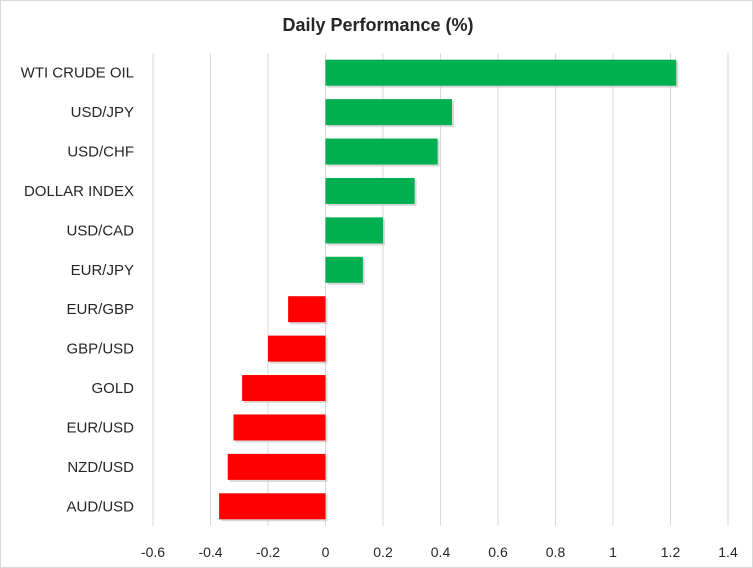 The image size is (753, 568). What do you see at coordinates (102, 270) in the screenshot?
I see `category-label: EUR/JPY` at bounding box center [102, 270].